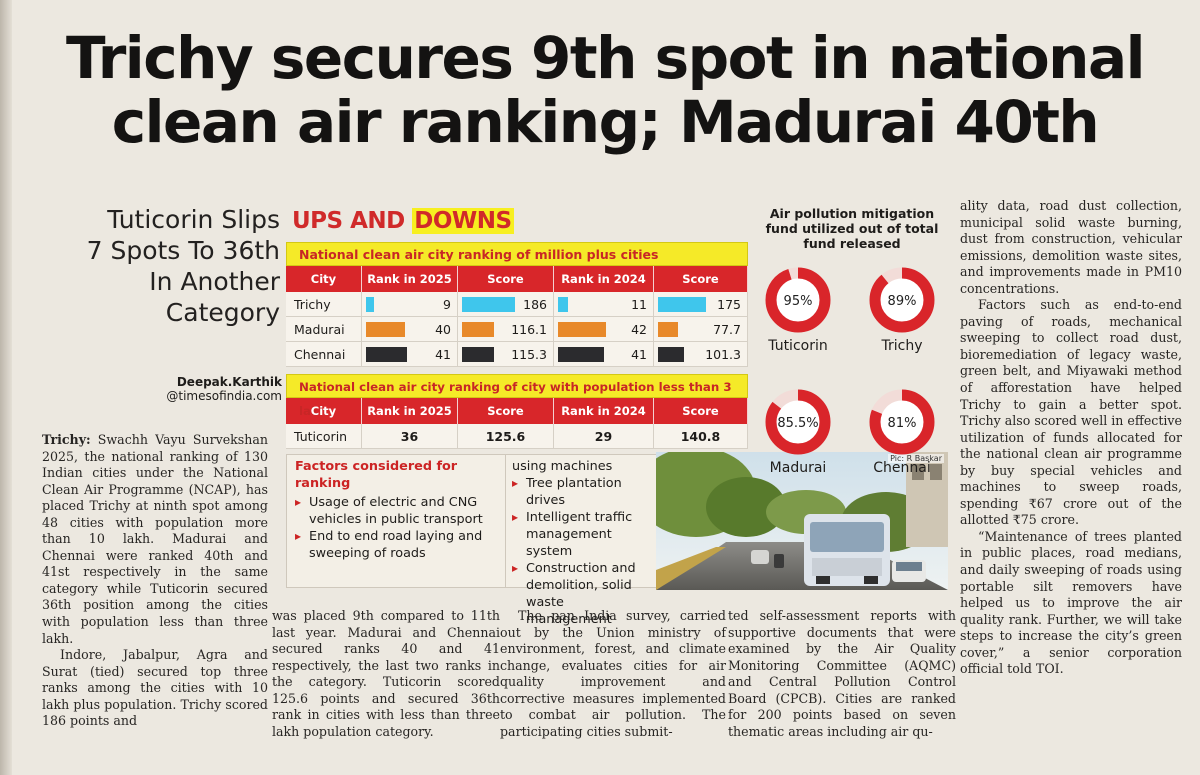 The height and width of the screenshot is (775, 1200). Describe the element at coordinates (604, 436) in the screenshot. I see `cell-rank-2024: 29` at that location.